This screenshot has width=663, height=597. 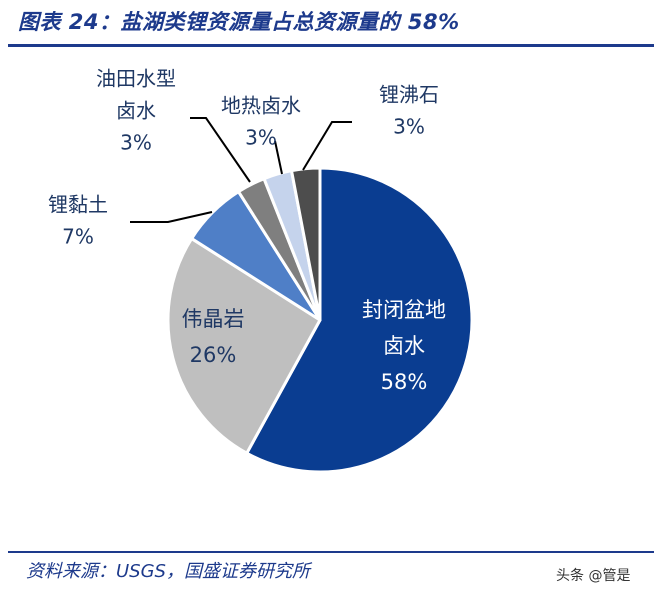 What do you see at coordinates (136, 111) in the screenshot?
I see `slice-label-3-line-1: 卤水` at bounding box center [136, 111].